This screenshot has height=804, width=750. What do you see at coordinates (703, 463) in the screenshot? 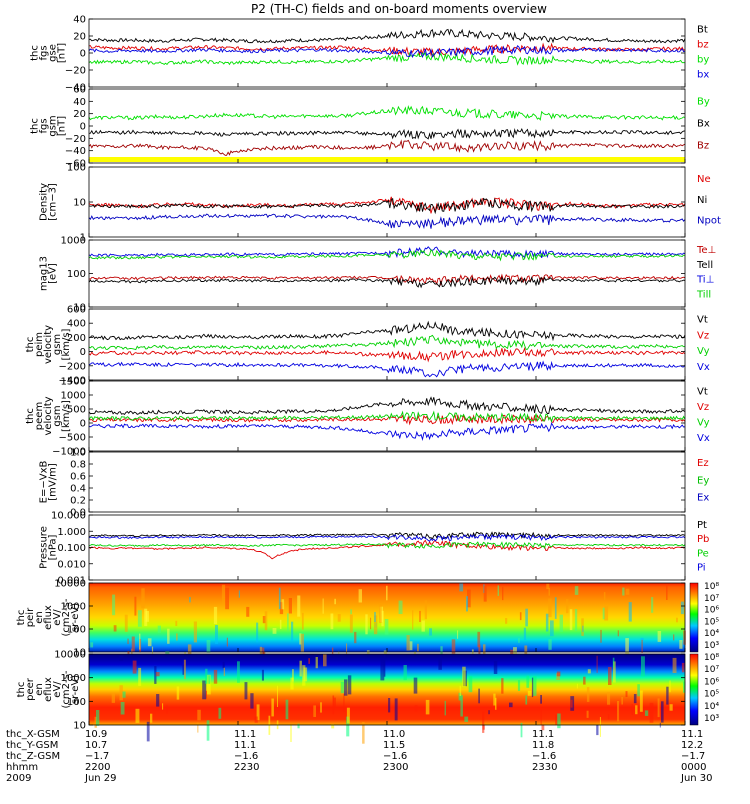
I see `legend-efield-0: Ez` at bounding box center [703, 463].